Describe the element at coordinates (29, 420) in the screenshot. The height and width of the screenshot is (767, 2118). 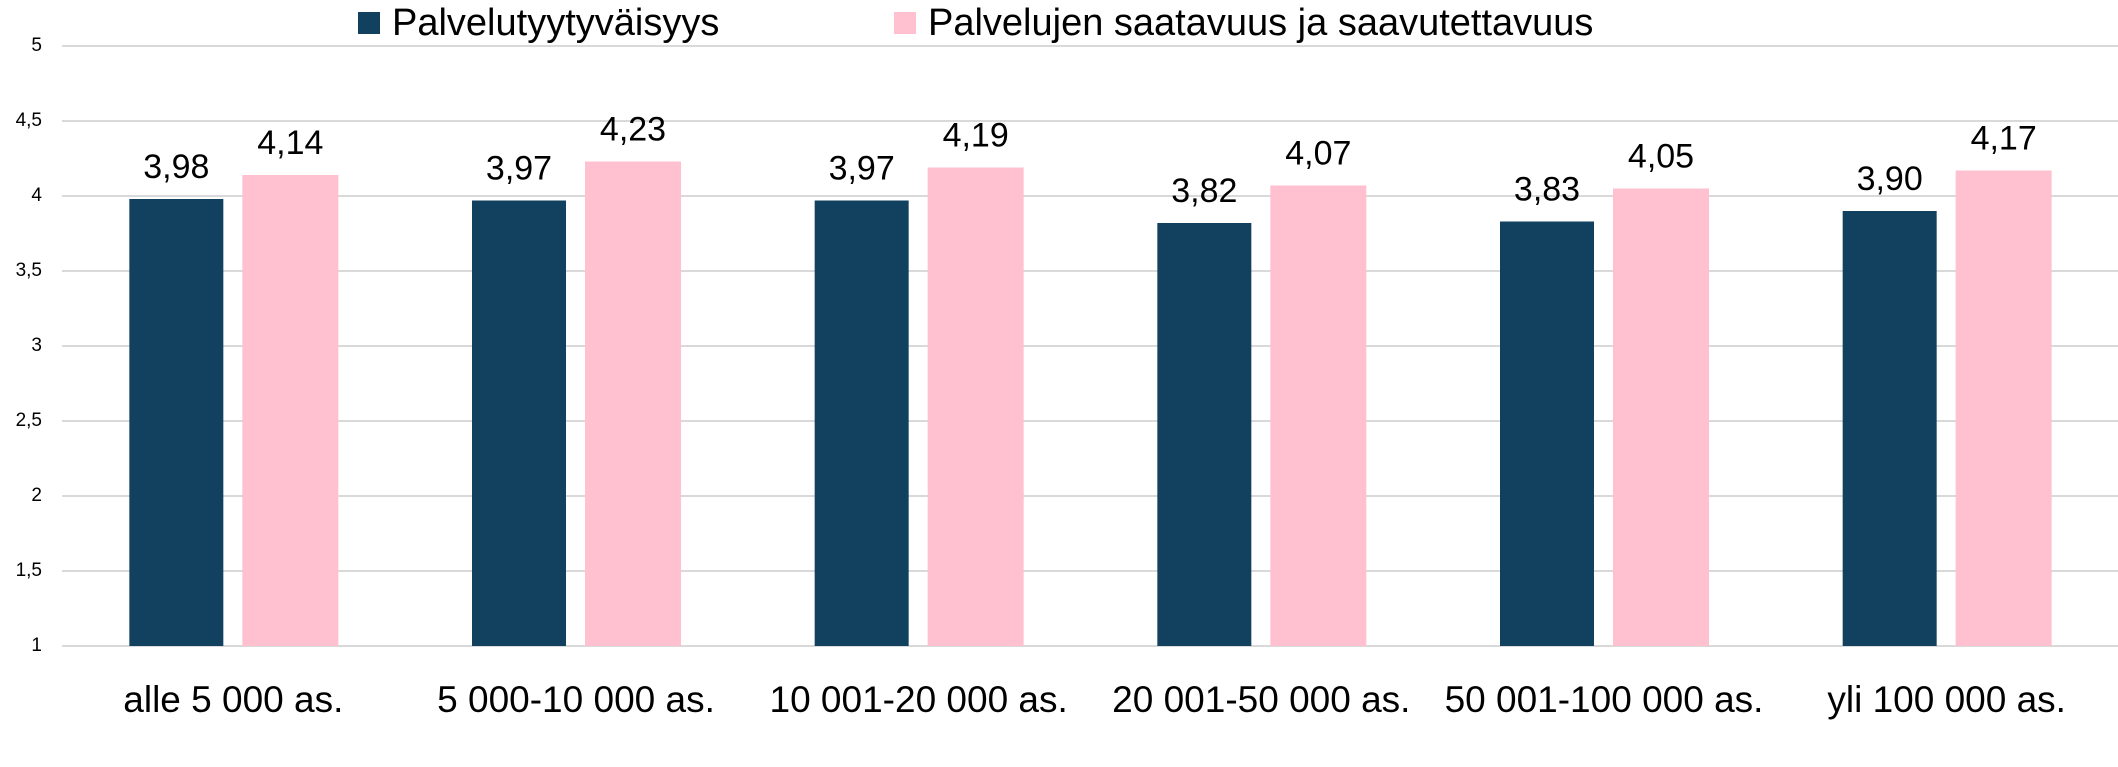
I see `y-tick-label: 2,5` at that location.